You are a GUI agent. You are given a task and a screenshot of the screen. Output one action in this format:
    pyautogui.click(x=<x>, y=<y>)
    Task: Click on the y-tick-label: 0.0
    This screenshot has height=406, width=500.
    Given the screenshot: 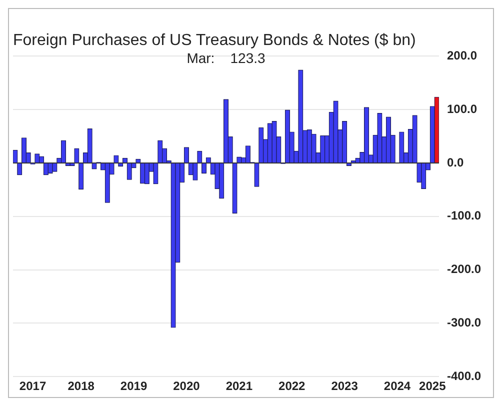 What is the action you would take?
    pyautogui.click(x=455, y=162)
    